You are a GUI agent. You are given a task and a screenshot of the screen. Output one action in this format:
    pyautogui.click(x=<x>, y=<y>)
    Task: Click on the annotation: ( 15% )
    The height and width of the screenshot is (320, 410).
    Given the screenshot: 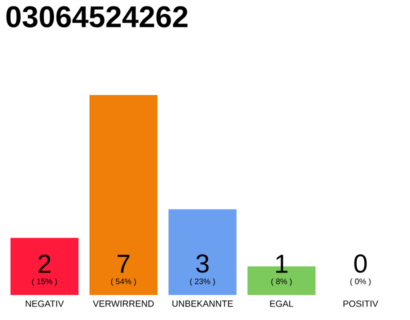 What is the action you would take?
    pyautogui.click(x=44, y=282)
    